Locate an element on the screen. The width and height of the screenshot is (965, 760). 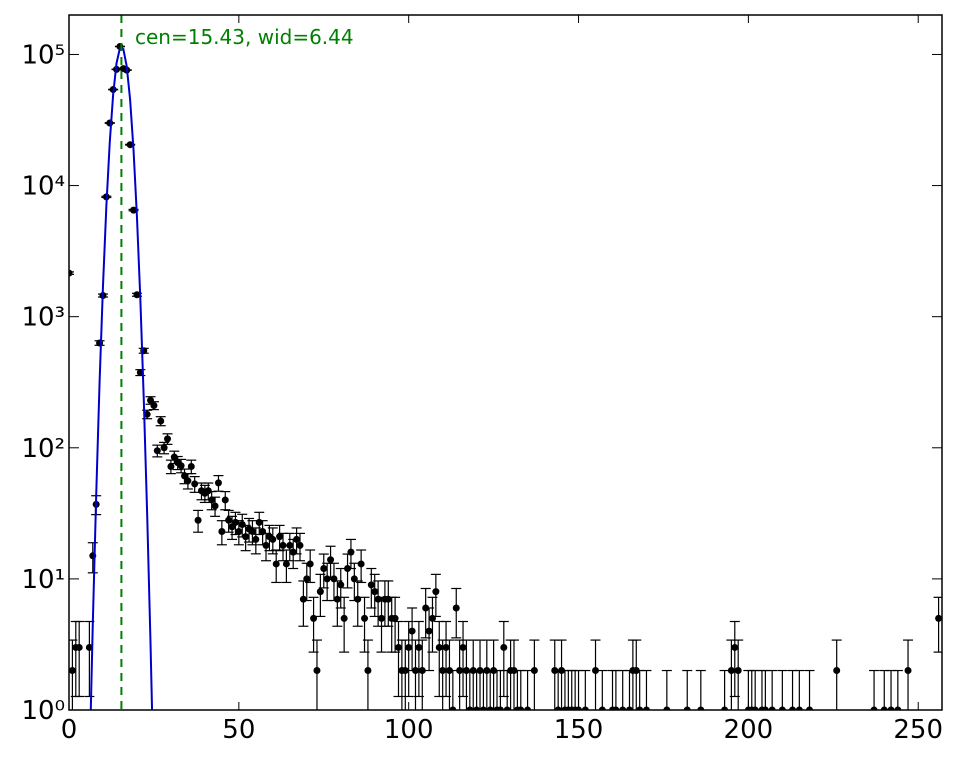
x-tick-label: 100 is located at coordinates (409, 730).